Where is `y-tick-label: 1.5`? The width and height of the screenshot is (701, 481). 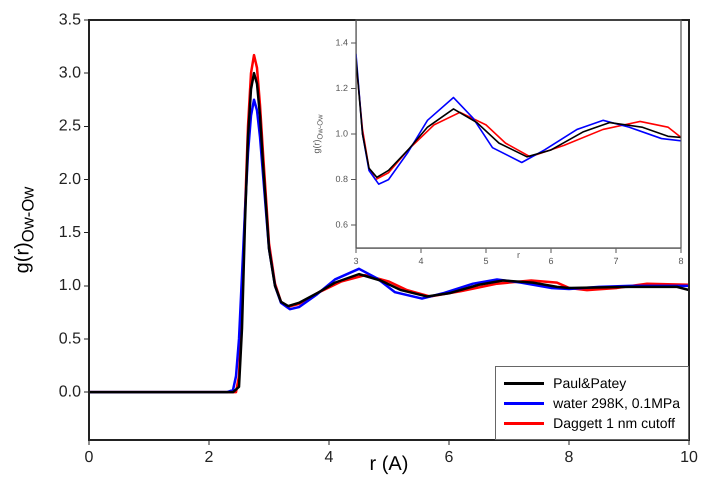
y-tick-label: 1.5 is located at coordinates (70, 233).